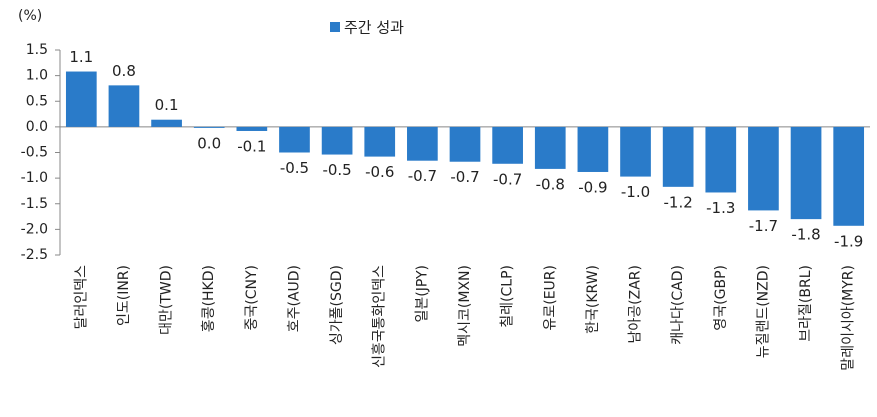 This screenshot has height=417, width=877. Describe the element at coordinates (34, 204) in the screenshot. I see `y-tick-label: -1.5` at that location.